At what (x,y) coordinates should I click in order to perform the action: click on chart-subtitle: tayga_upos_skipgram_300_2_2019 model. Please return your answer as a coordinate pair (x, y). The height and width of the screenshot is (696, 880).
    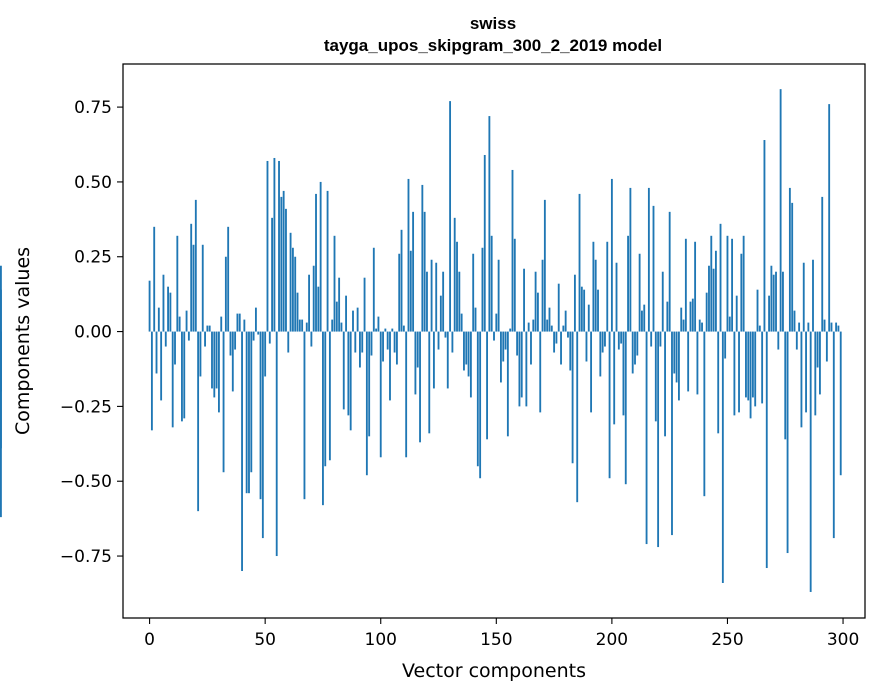
    Looking at the image, I should click on (493, 45).